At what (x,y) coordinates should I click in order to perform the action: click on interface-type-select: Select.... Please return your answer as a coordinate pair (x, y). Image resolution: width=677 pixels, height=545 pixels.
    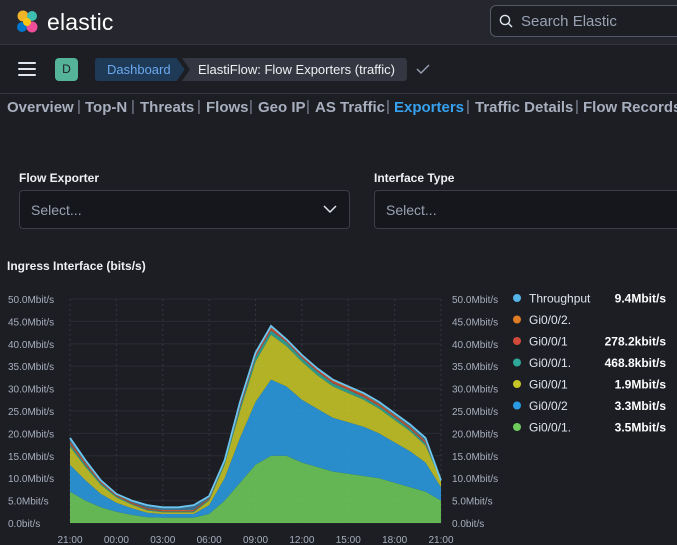
    Looking at the image, I should click on (525, 209).